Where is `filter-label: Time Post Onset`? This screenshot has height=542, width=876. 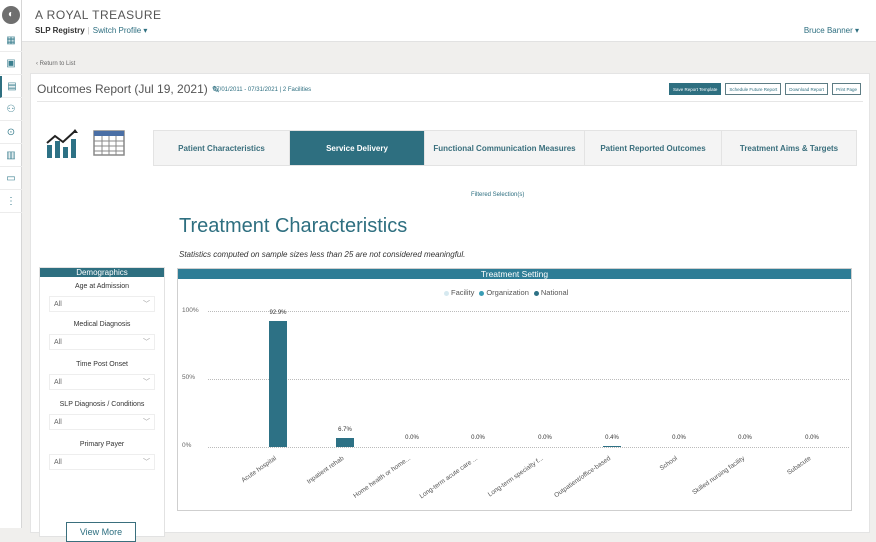
filter-label: Time Post Onset is located at coordinates (102, 364).